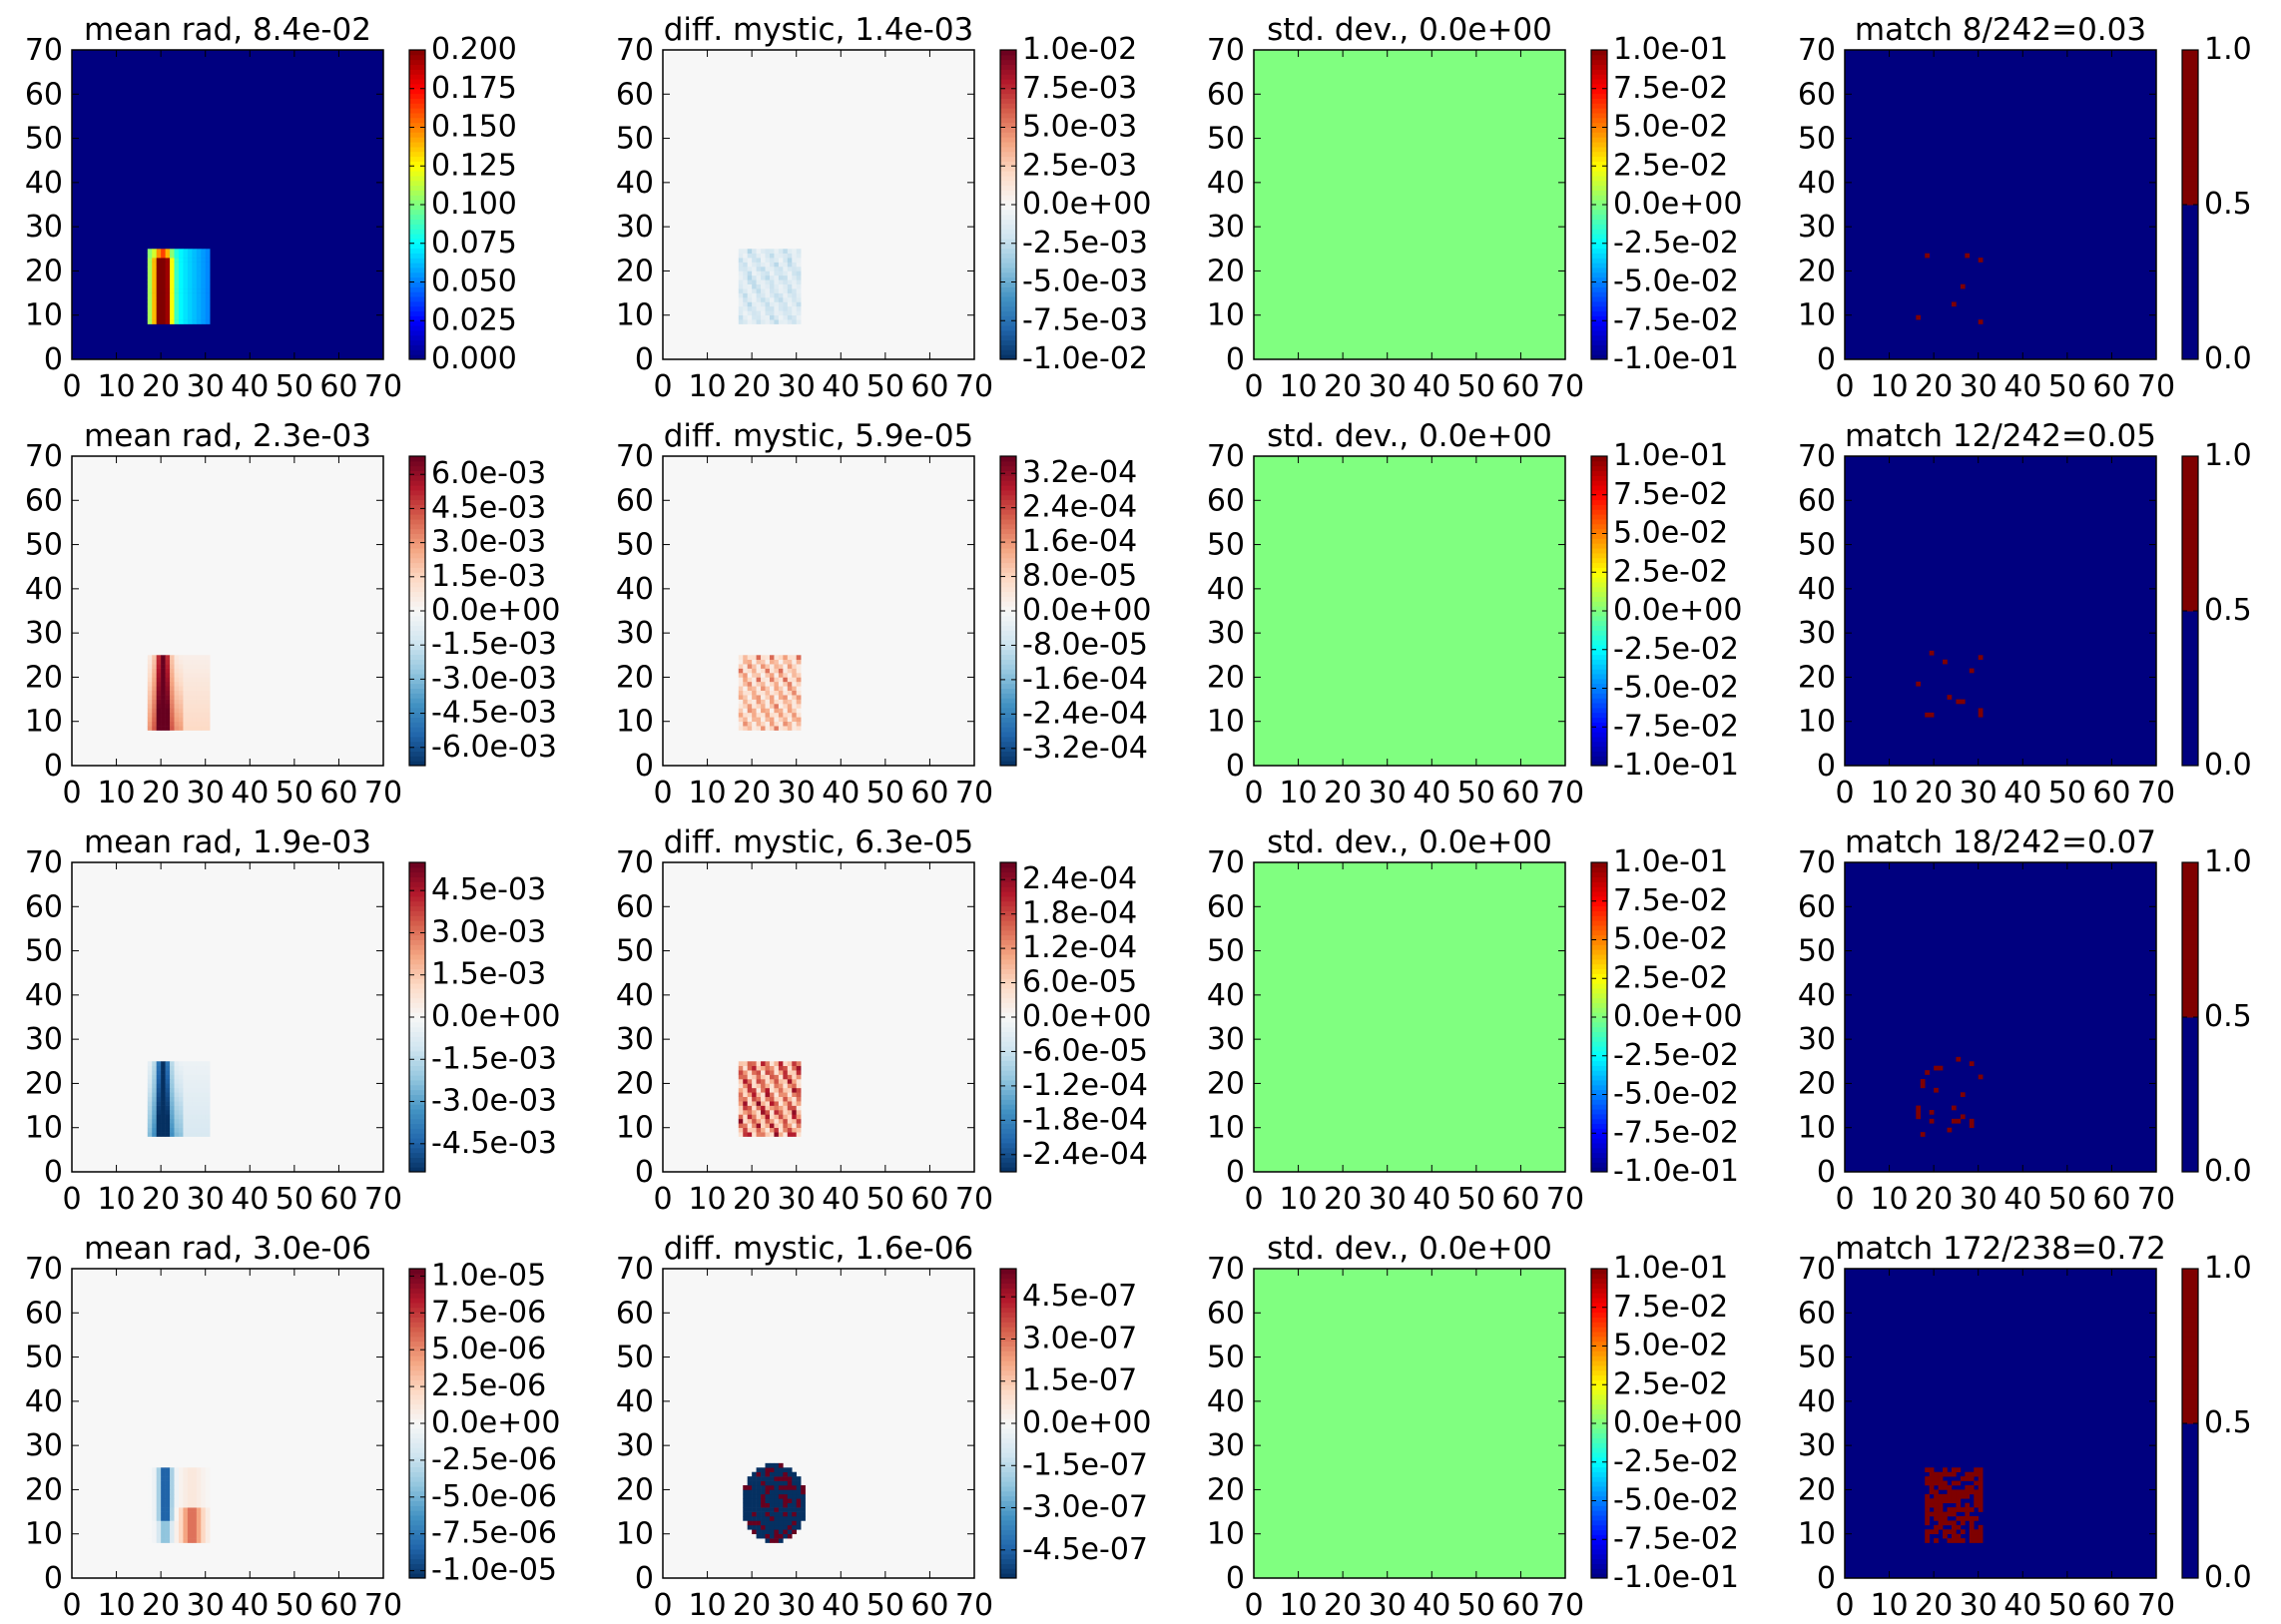  I want to click on heatmap-background, so click(818, 1017).